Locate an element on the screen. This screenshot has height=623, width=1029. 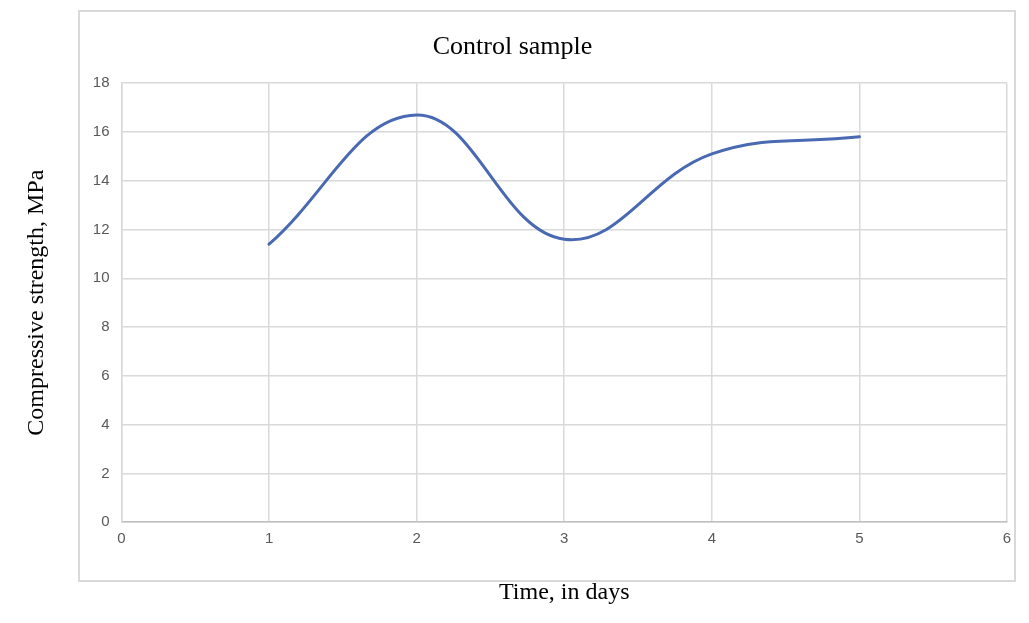
y-axis-title: Compressive strength, MPa is located at coordinates (34, 302).